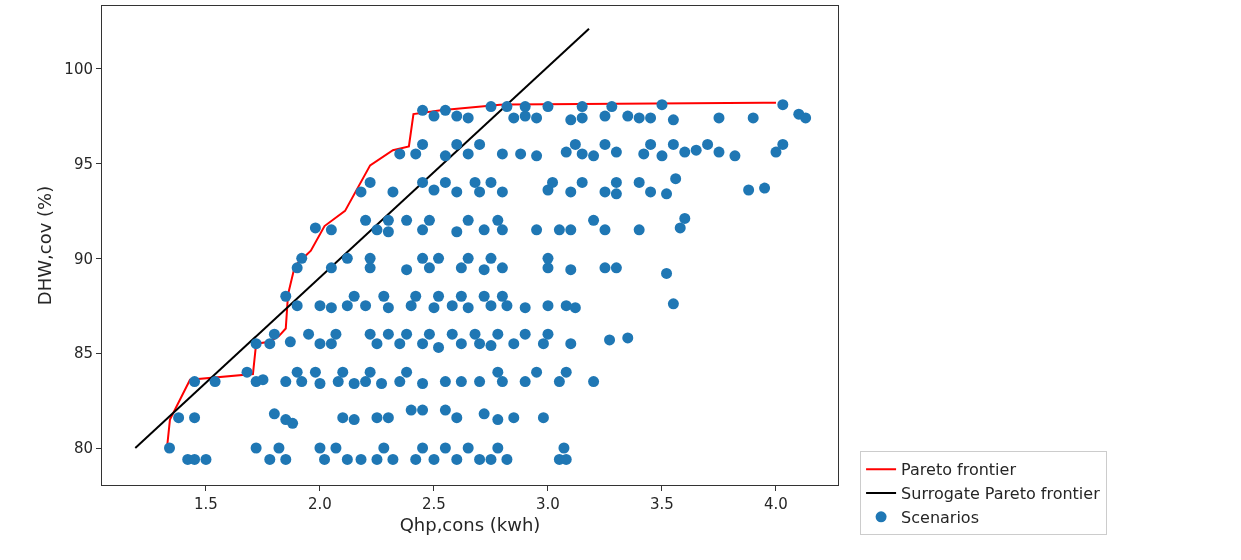 This screenshot has height=560, width=1241. Describe the element at coordinates (776, 504) in the screenshot. I see `x-tick-label: 4.0` at that location.